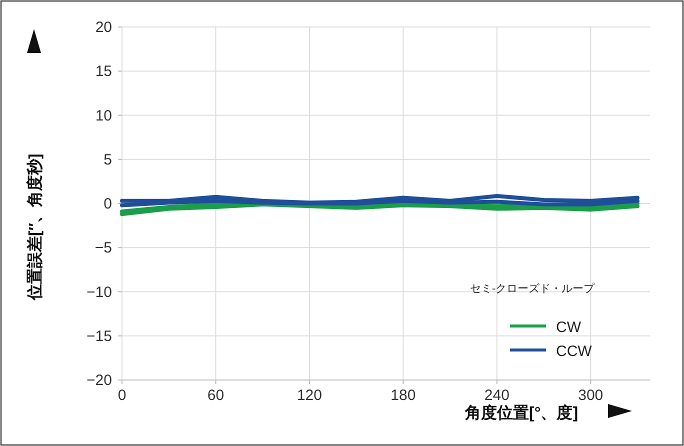 The image size is (684, 446). Describe the element at coordinates (569, 327) in the screenshot. I see `legend-label: CW` at that location.